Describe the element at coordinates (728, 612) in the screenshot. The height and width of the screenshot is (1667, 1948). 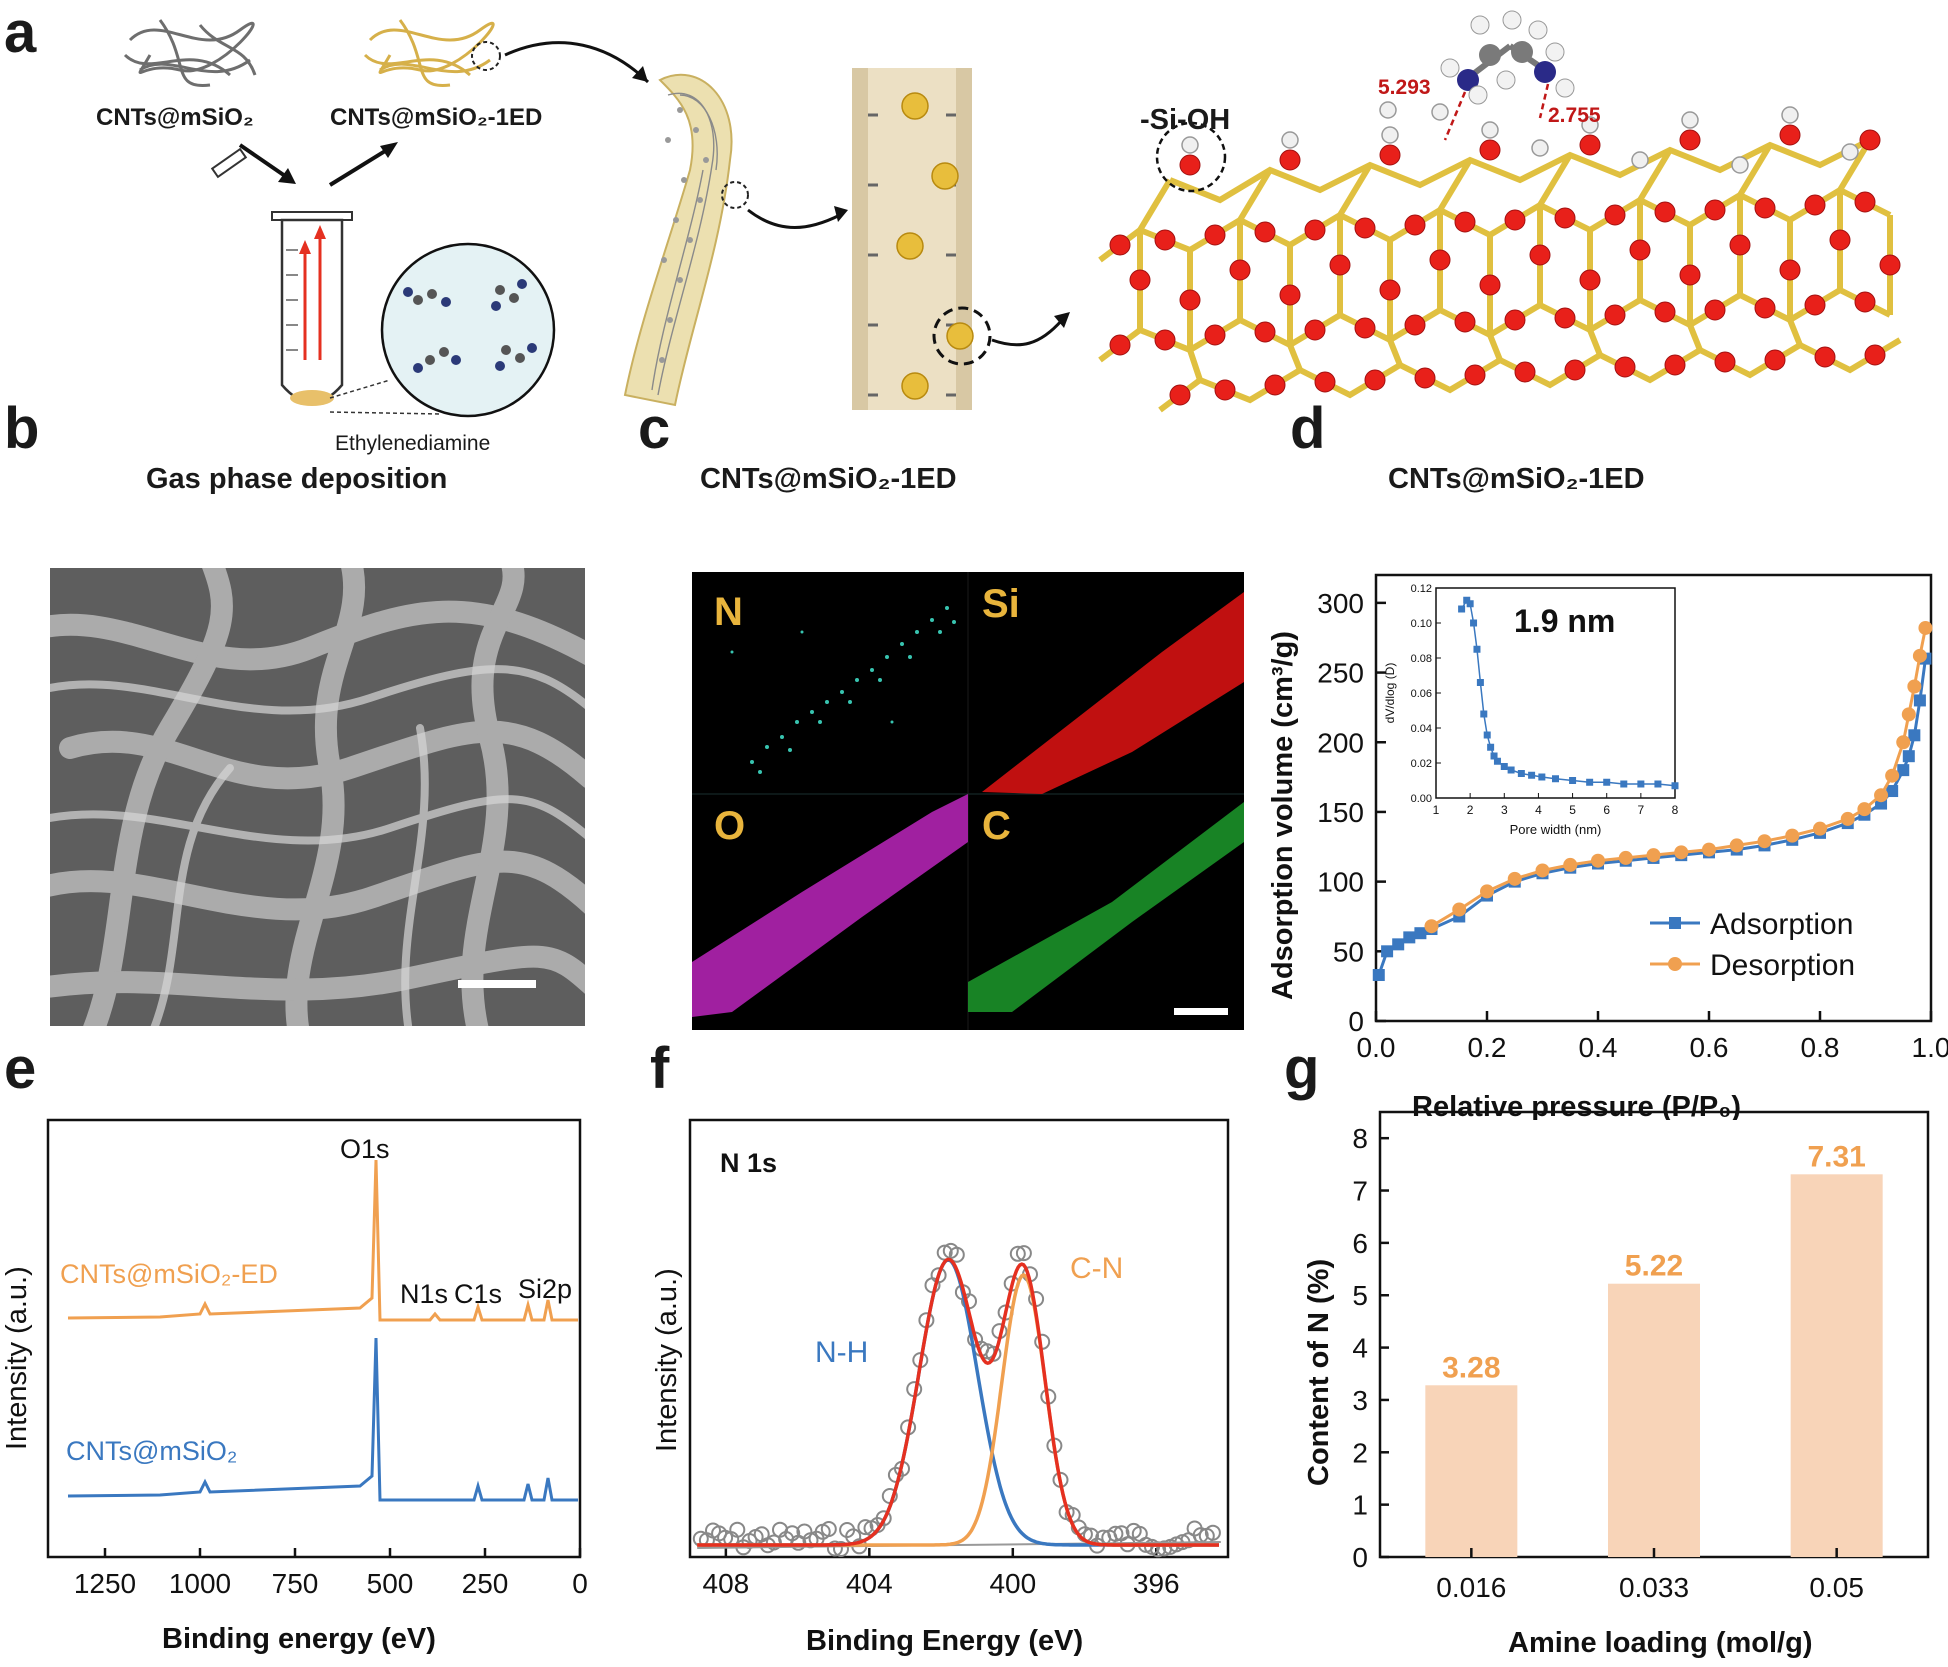
I see `eds-label-n: N` at that location.